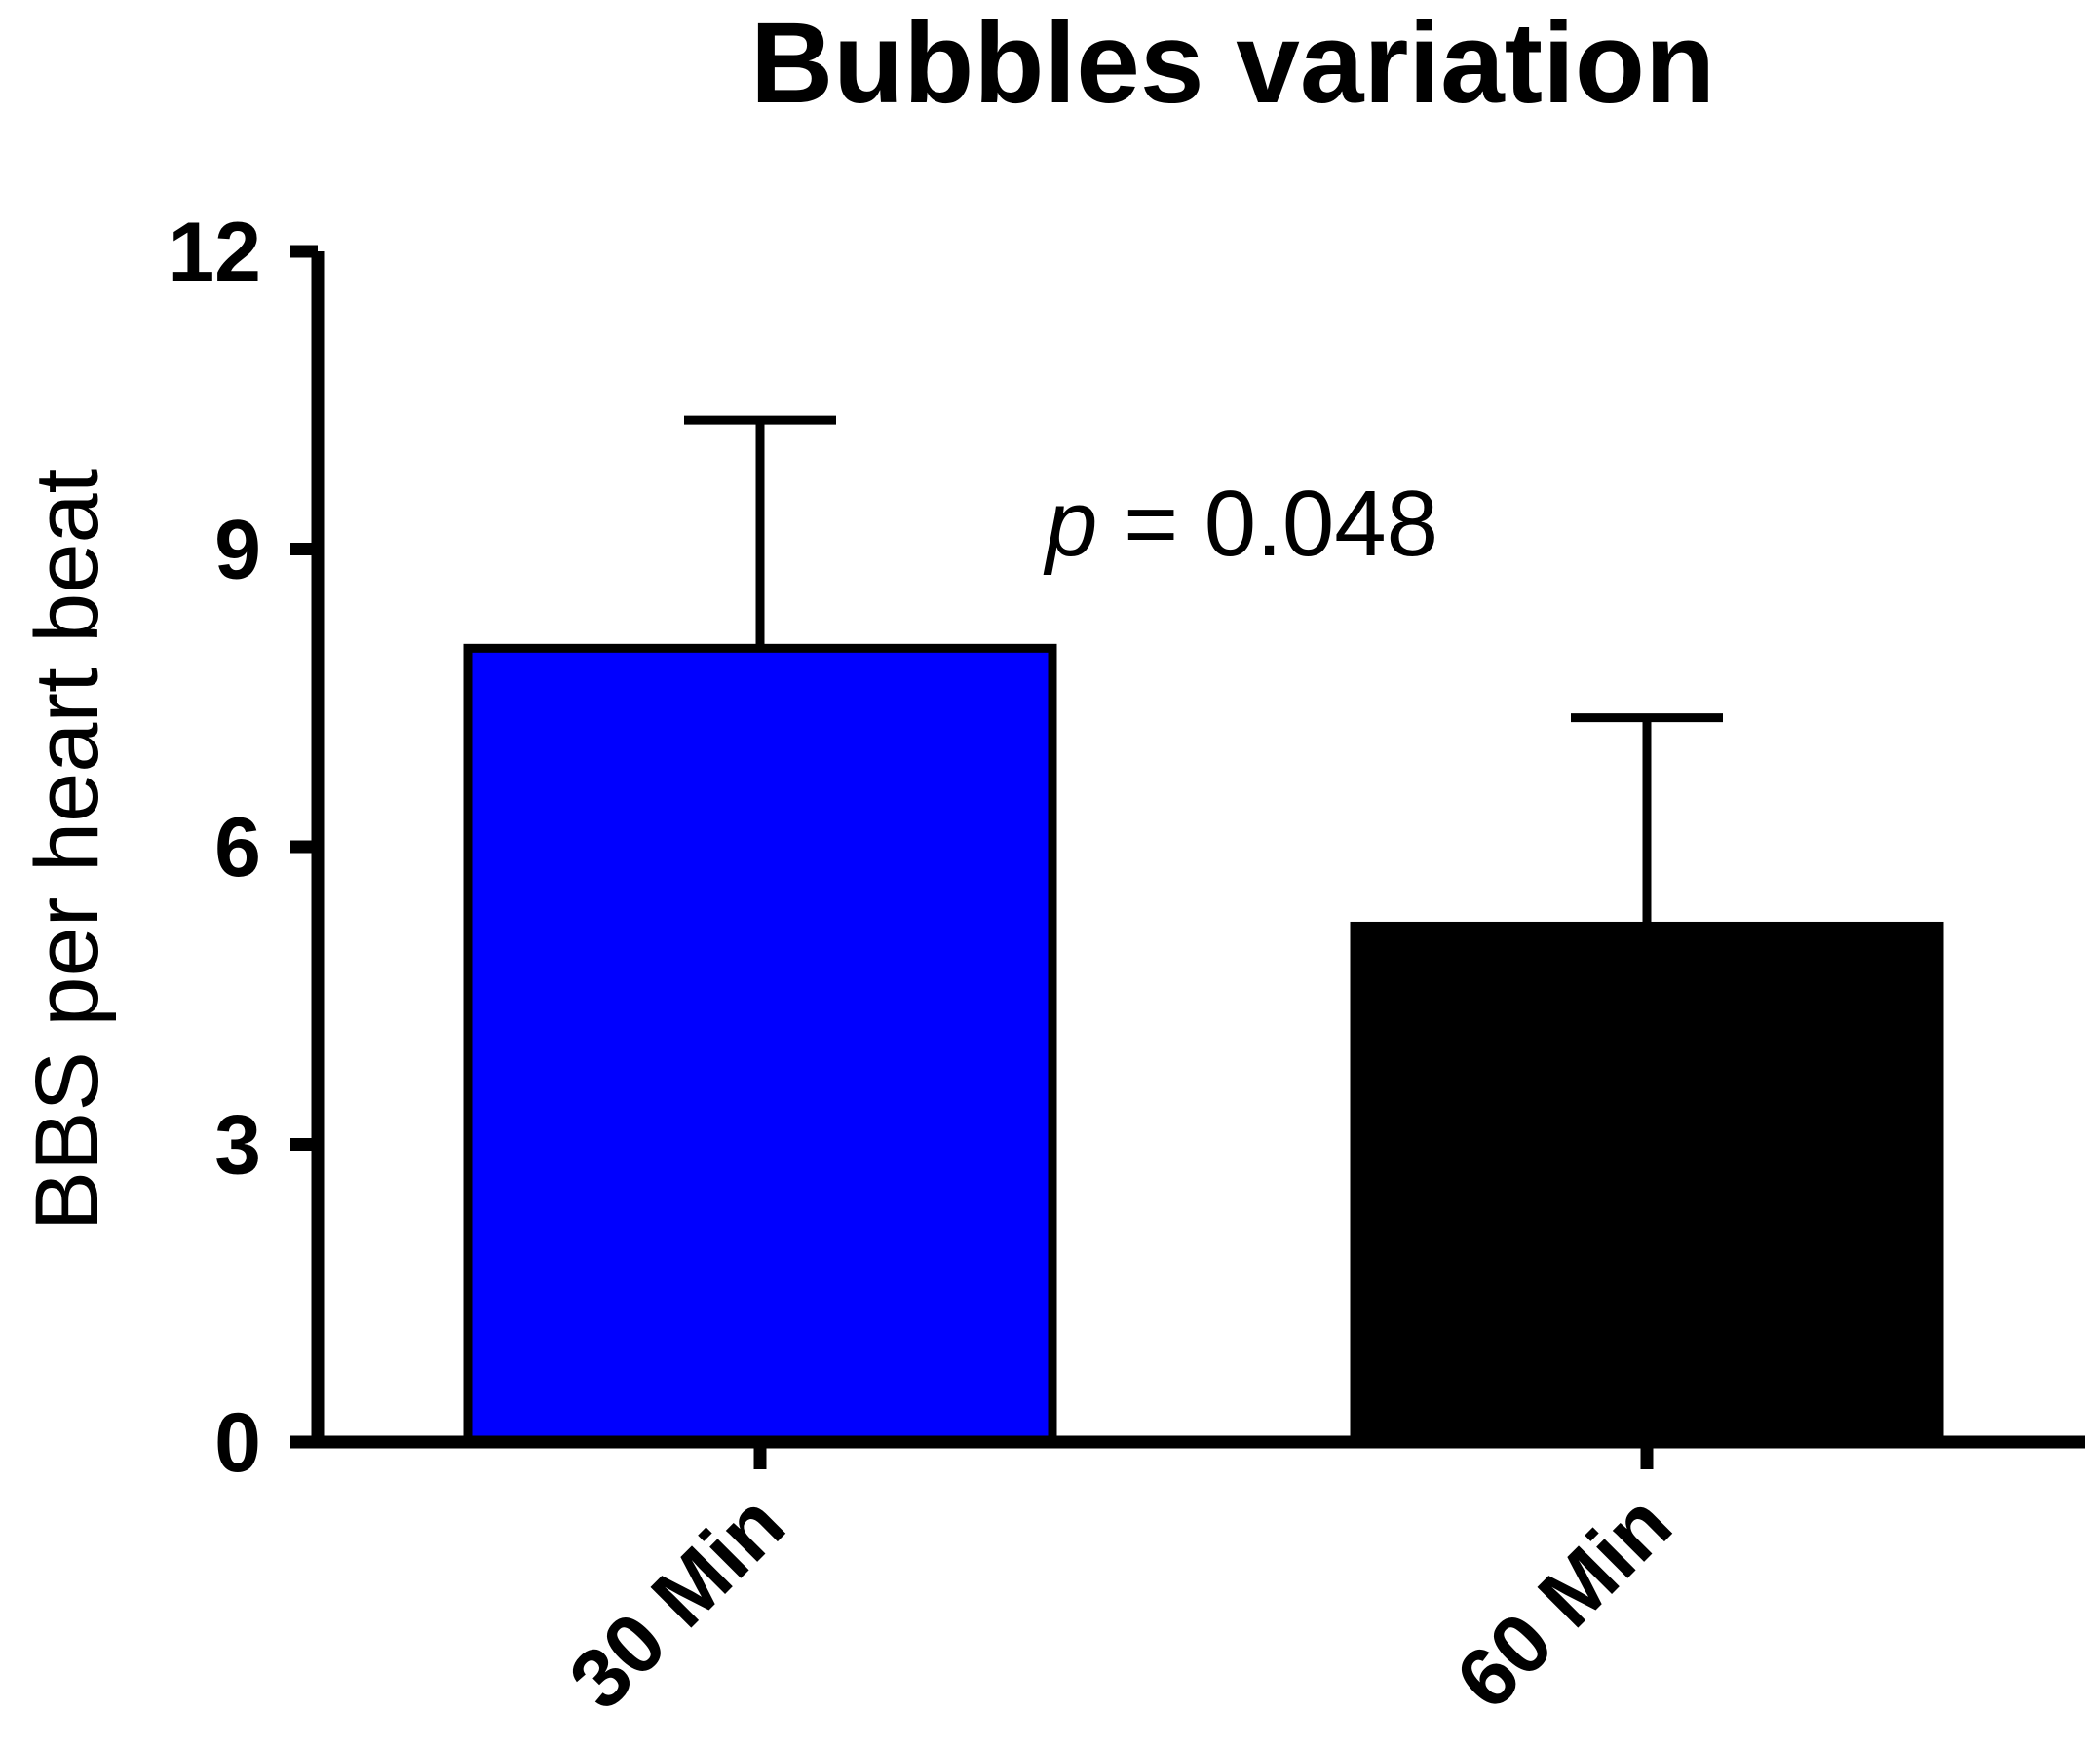 This screenshot has height=1748, width=2100. What do you see at coordinates (1267, 524) in the screenshot?
I see `p-value-text: = 0.048` at bounding box center [1267, 524].